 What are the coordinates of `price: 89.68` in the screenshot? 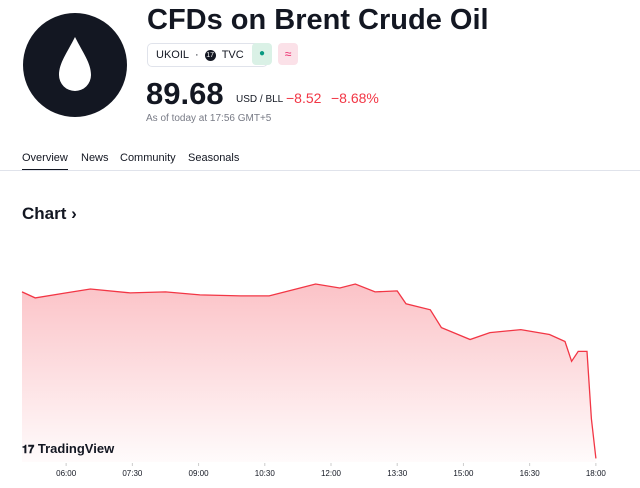 It's located at (185, 93).